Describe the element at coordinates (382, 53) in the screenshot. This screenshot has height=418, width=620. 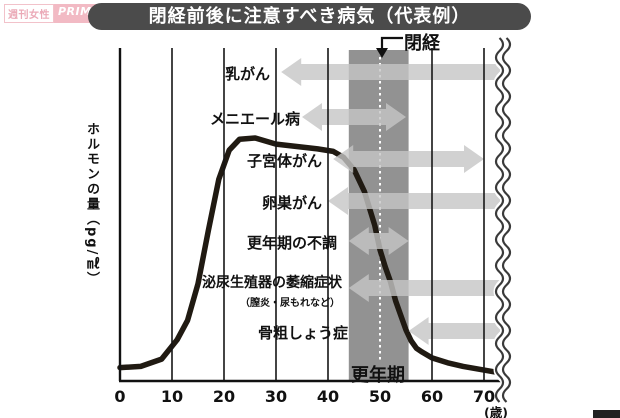
I see `menopause-callout-arrowhead-icon` at that location.